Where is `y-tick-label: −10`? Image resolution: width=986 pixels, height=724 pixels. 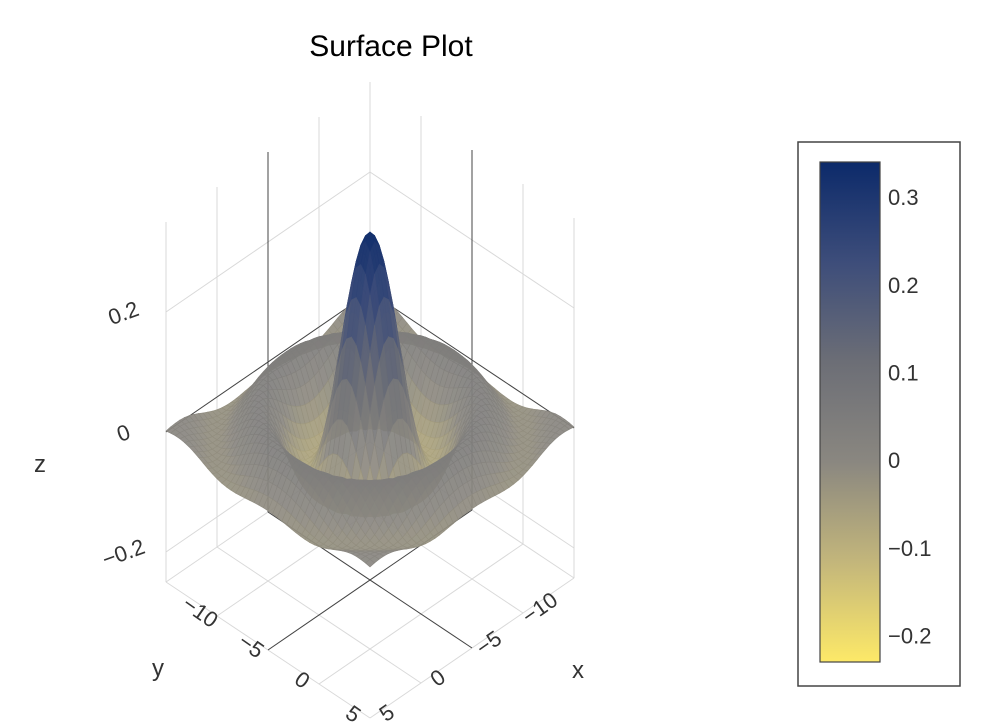 y-tick-label: −10 is located at coordinates (539, 608).